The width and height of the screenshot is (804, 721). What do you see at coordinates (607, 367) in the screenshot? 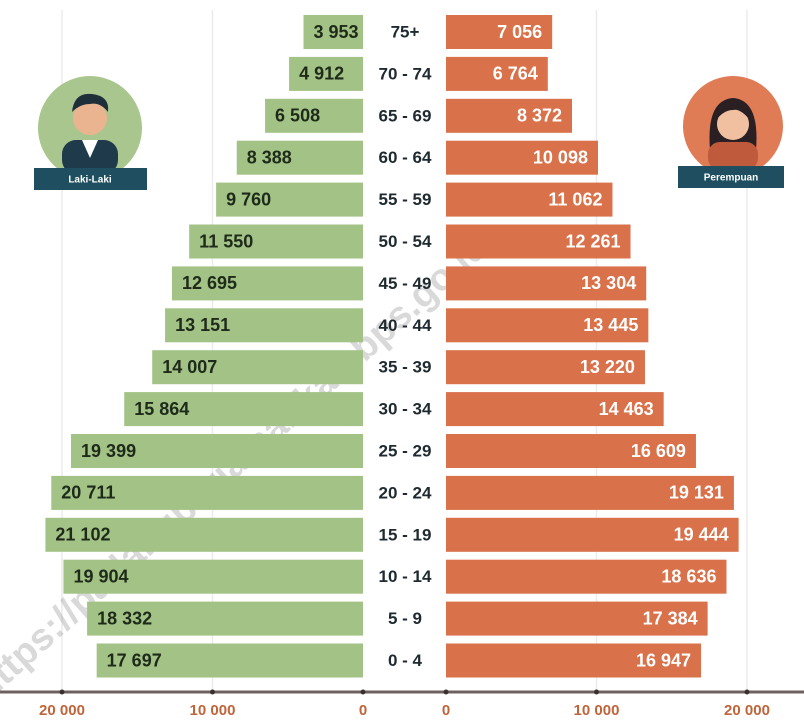
I see `value-label: 13 220` at bounding box center [607, 367].